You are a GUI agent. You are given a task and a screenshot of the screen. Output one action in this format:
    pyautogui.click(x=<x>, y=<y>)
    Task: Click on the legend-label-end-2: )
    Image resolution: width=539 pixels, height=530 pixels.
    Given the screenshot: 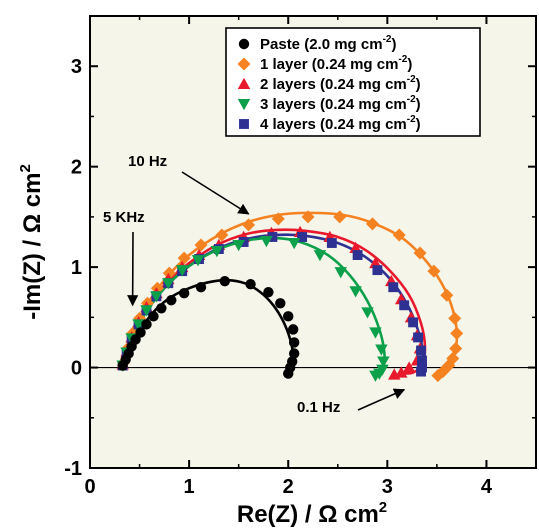 What is the action you would take?
    pyautogui.click(x=418, y=84)
    